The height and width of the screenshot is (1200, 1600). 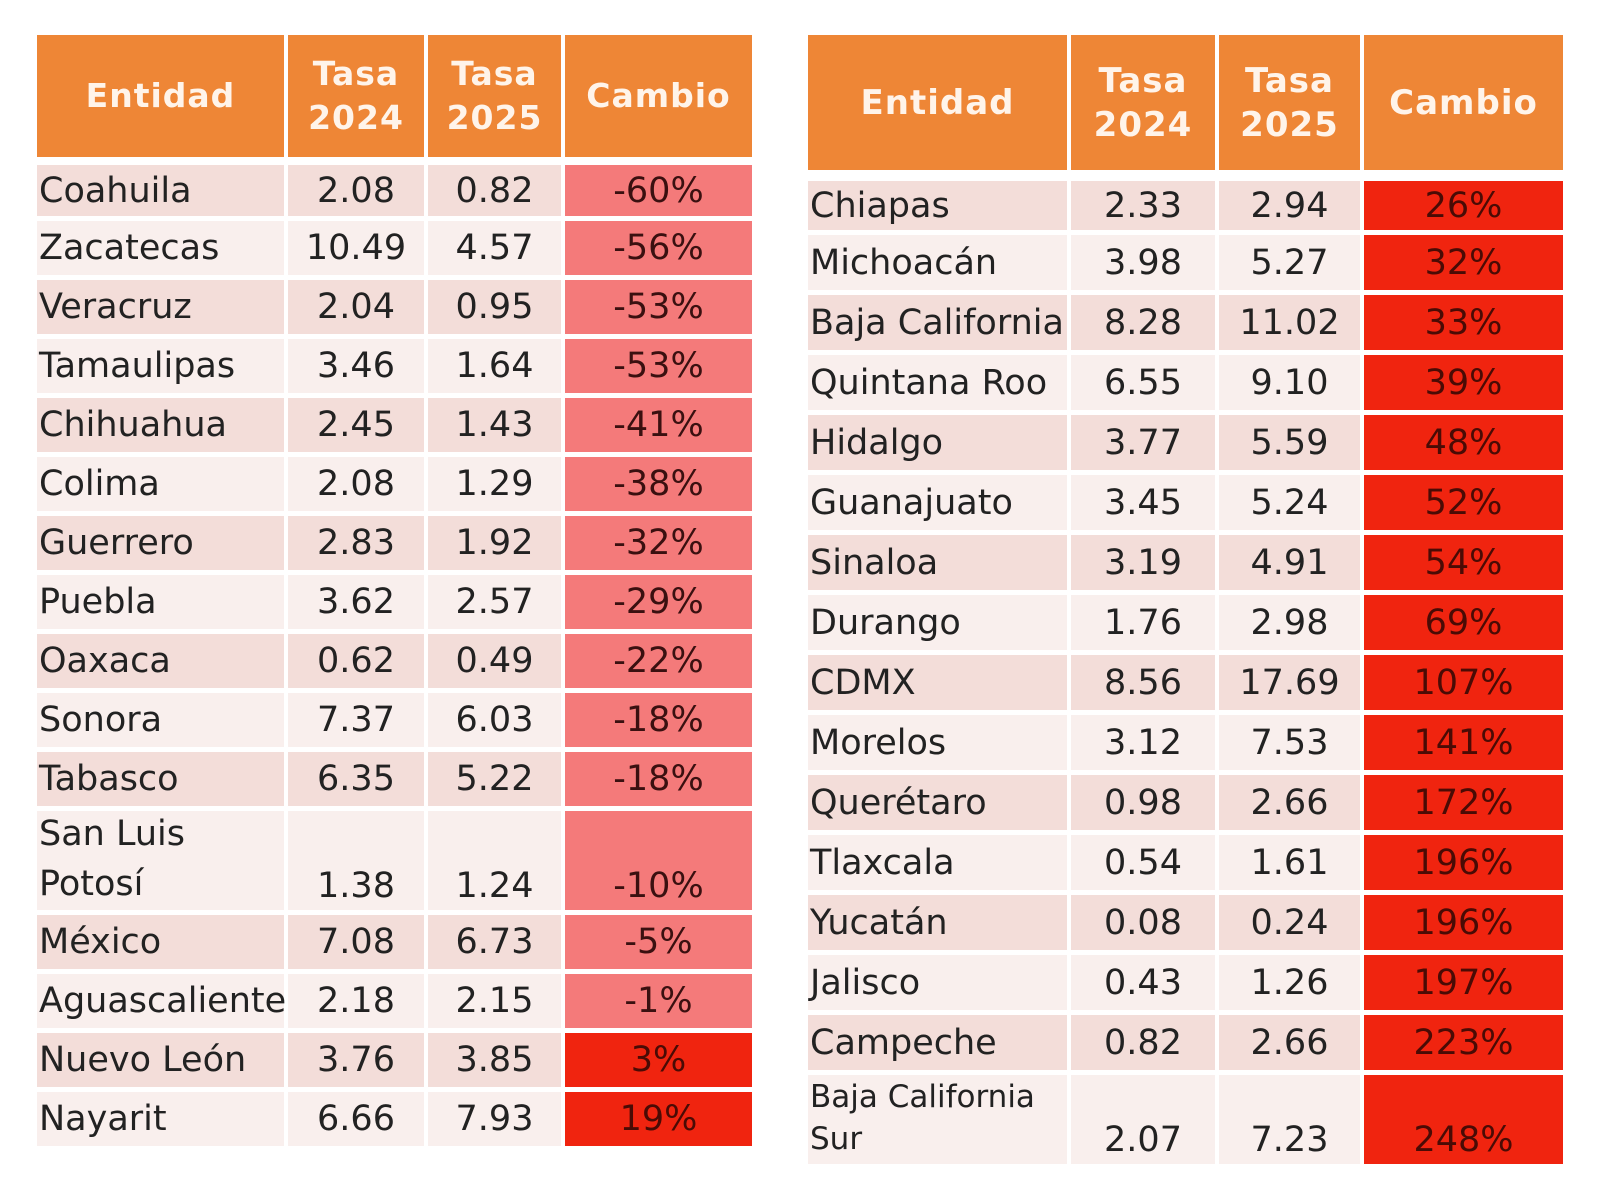 I want to click on table-row: CDMX 8.56 17.69 107%, so click(x=1185, y=680).